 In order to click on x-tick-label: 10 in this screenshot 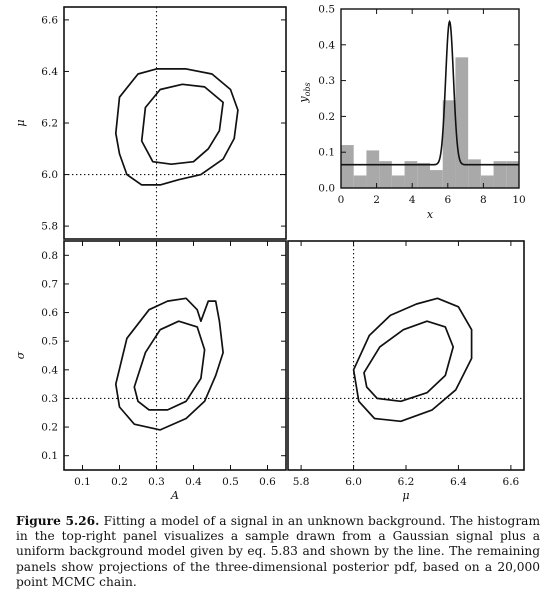, I will do `click(518, 200)`.